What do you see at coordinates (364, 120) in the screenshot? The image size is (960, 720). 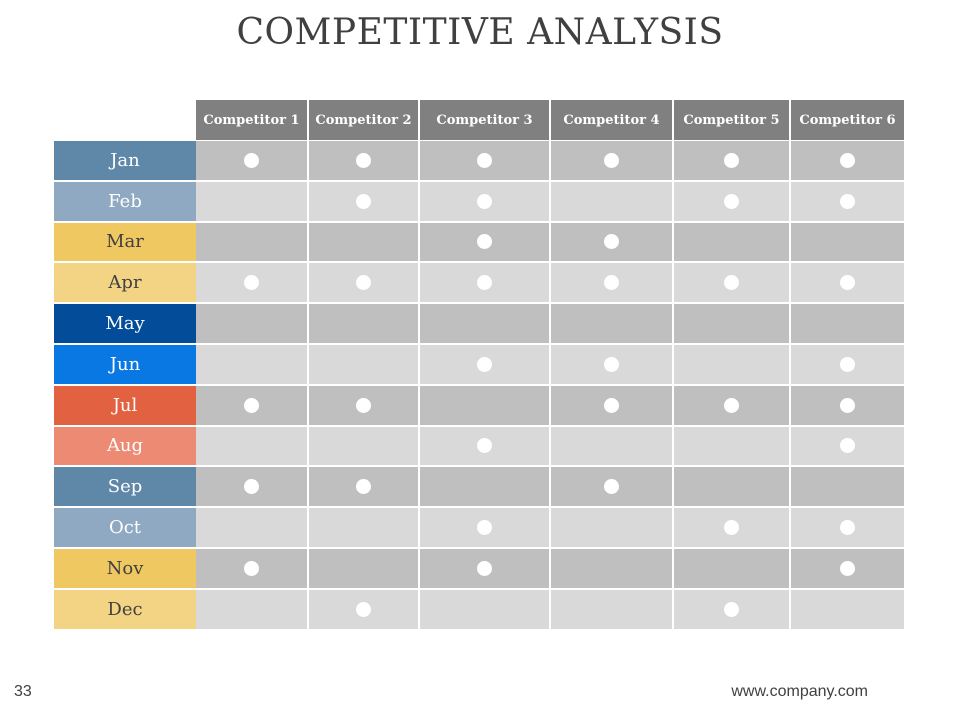 I see `column-header: Competitor 2` at bounding box center [364, 120].